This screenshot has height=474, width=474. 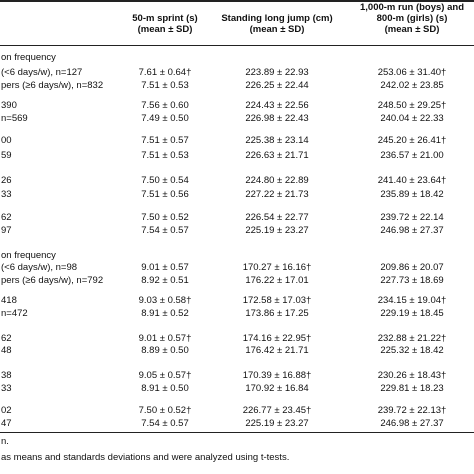 I want to click on cell: 239.72 ± 22.14, so click(x=412, y=217).